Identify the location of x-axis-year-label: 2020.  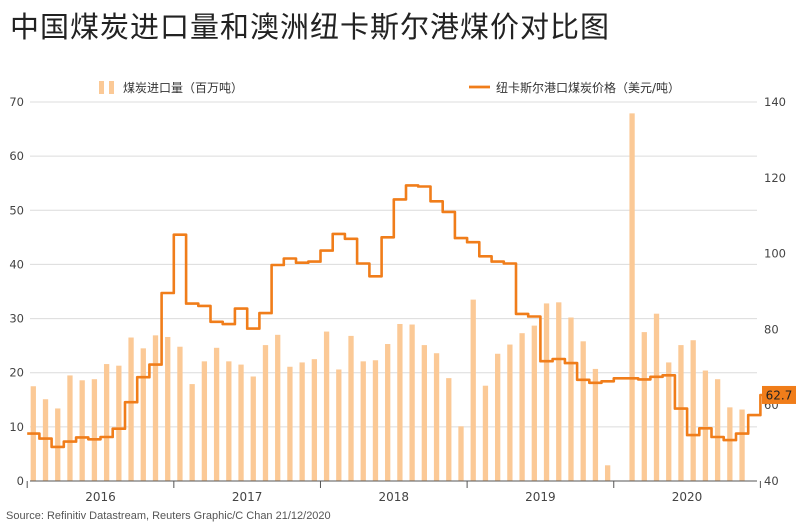
(687, 497).